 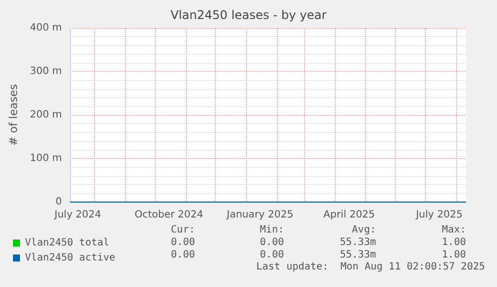 What do you see at coordinates (78, 215) in the screenshot?
I see `x-tick-label: July 2024` at bounding box center [78, 215].